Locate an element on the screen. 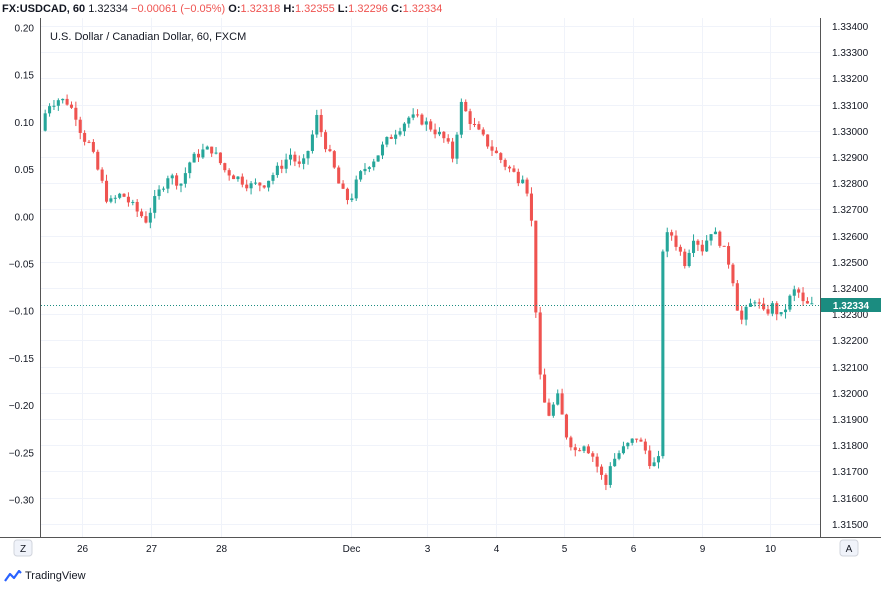 The image size is (881, 589). right-tick-label: 1.32800 is located at coordinates (850, 184).